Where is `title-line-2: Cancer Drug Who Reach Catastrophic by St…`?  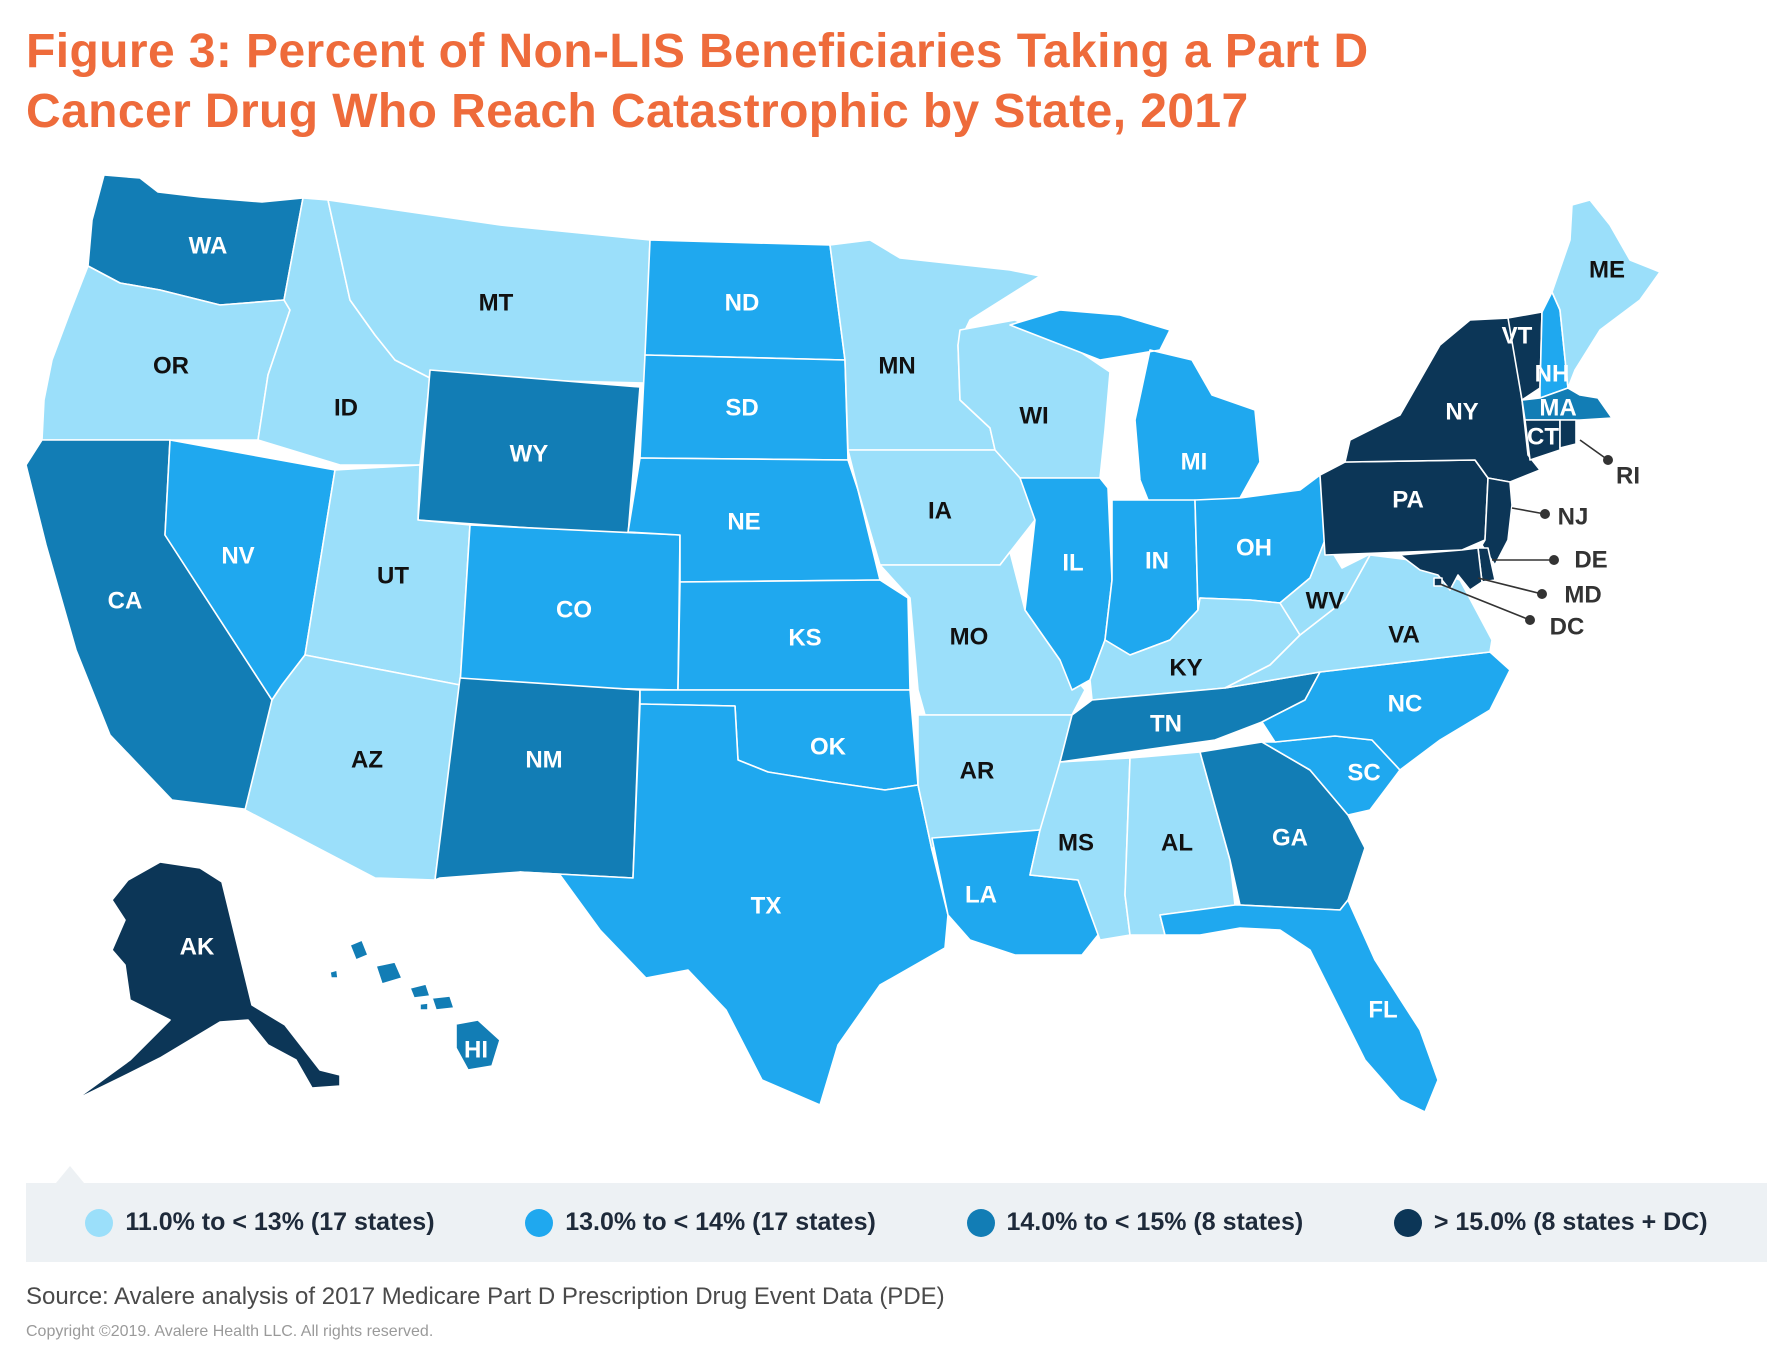
title-line-2: Cancer Drug Who Reach Catastrophic by St… is located at coordinates (637, 111).